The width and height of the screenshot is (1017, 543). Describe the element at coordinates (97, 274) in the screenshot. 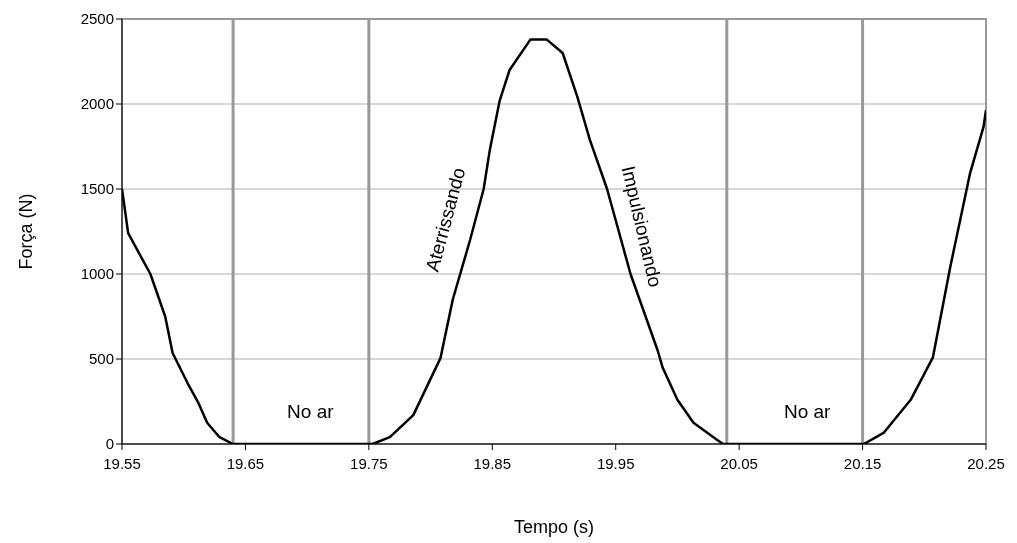

I see `y-tick-label: 1000` at that location.